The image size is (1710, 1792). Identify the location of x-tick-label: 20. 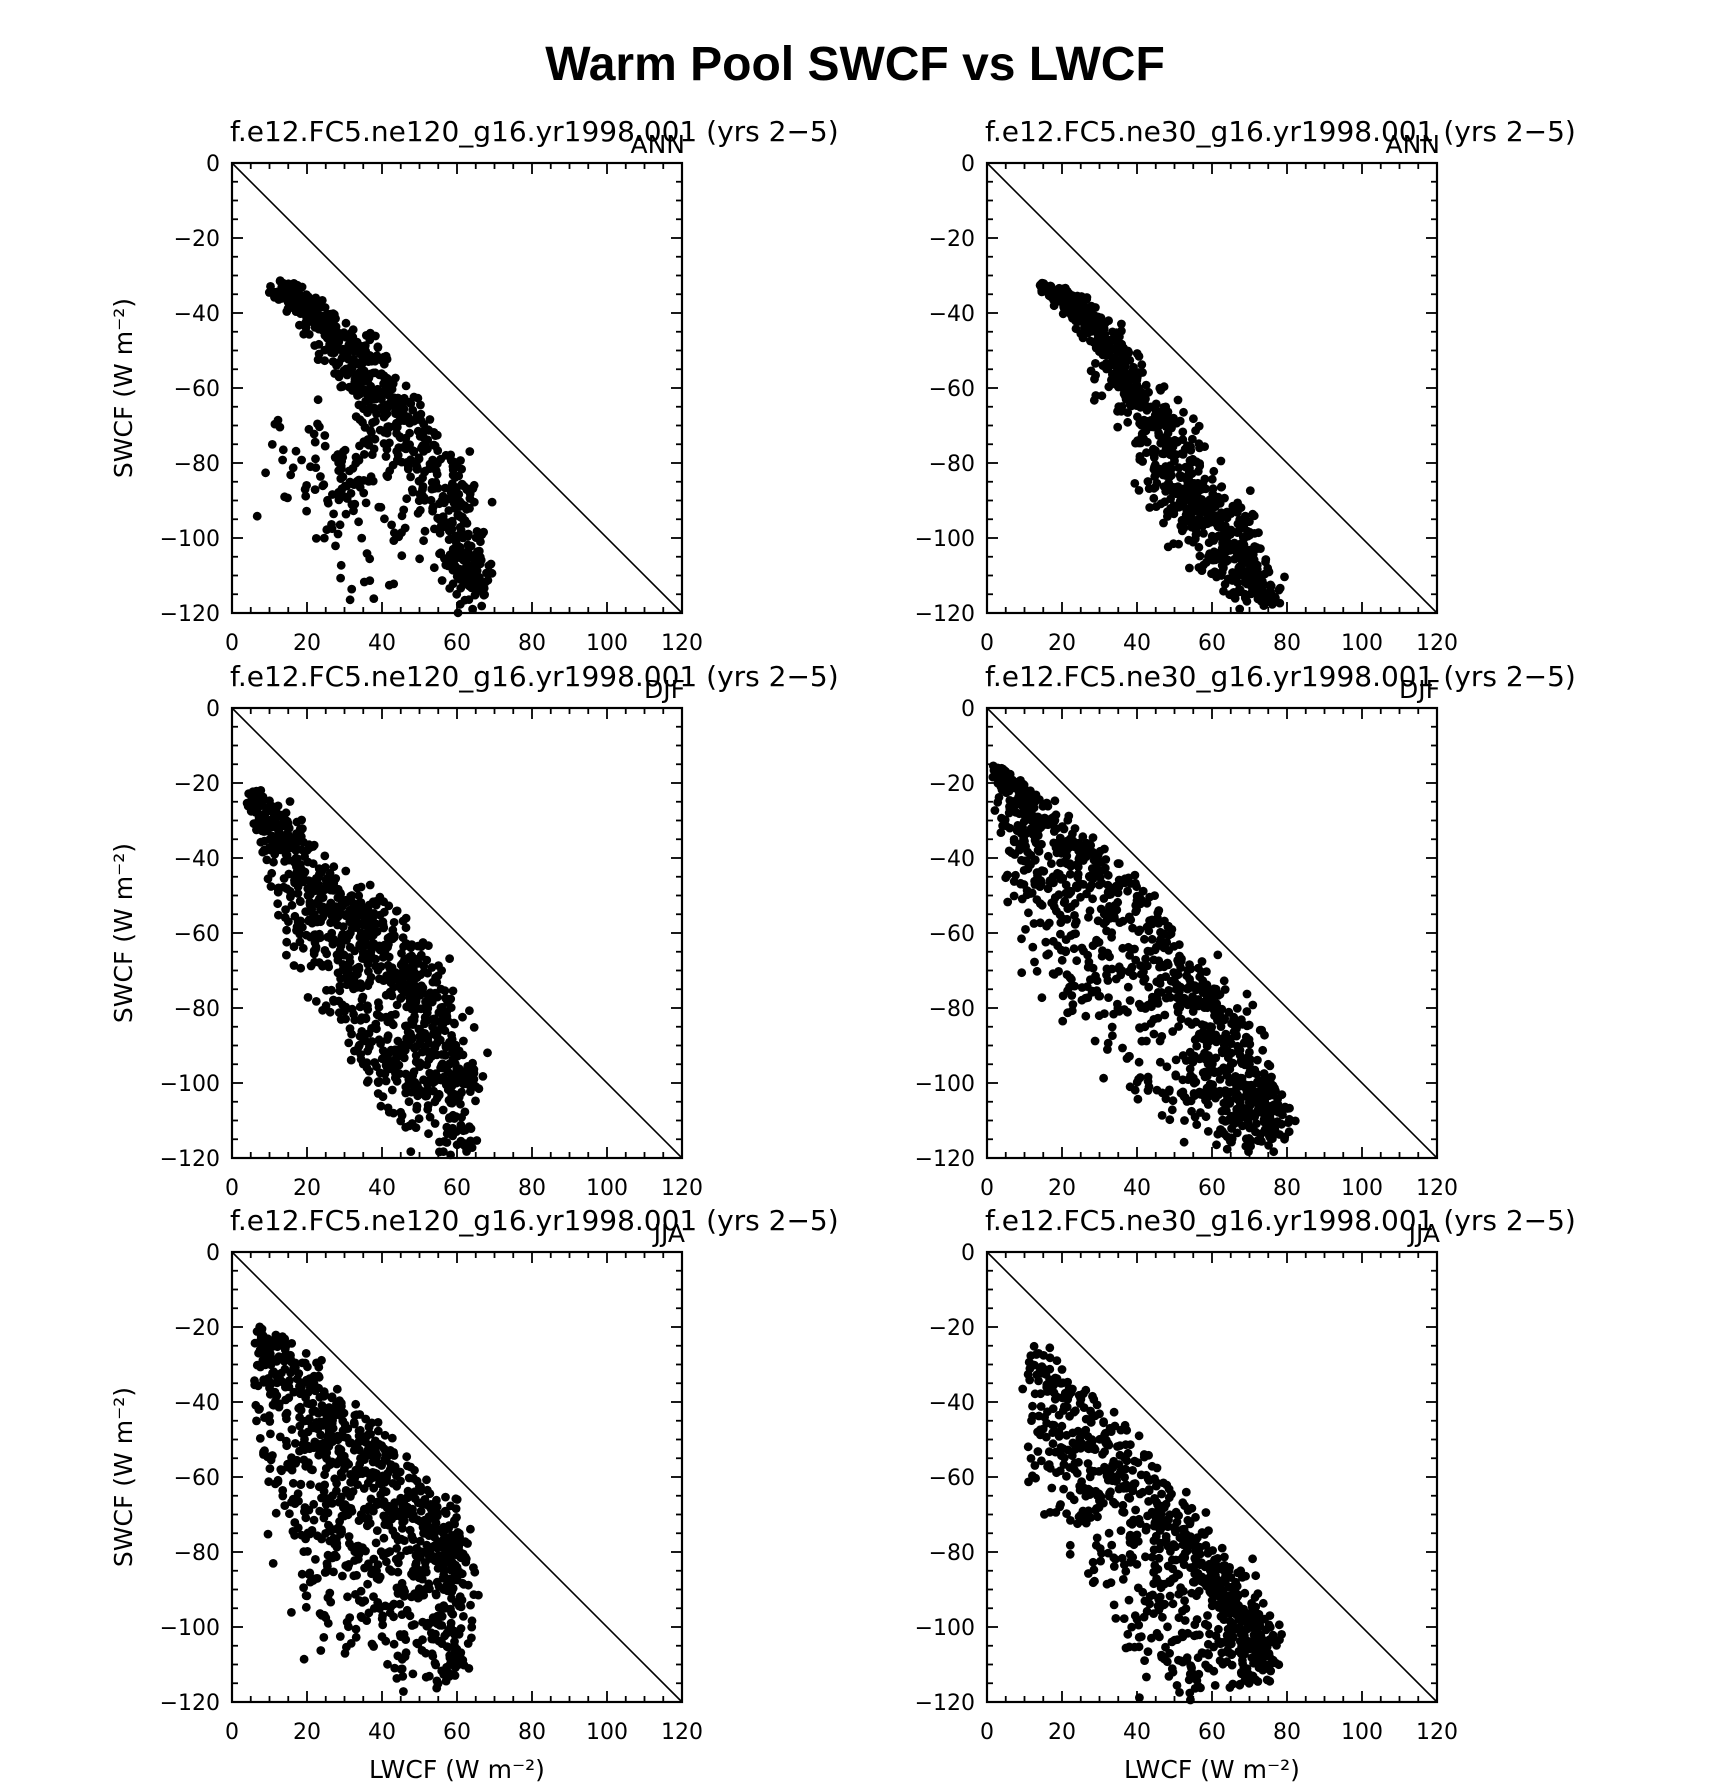
(1062, 1188).